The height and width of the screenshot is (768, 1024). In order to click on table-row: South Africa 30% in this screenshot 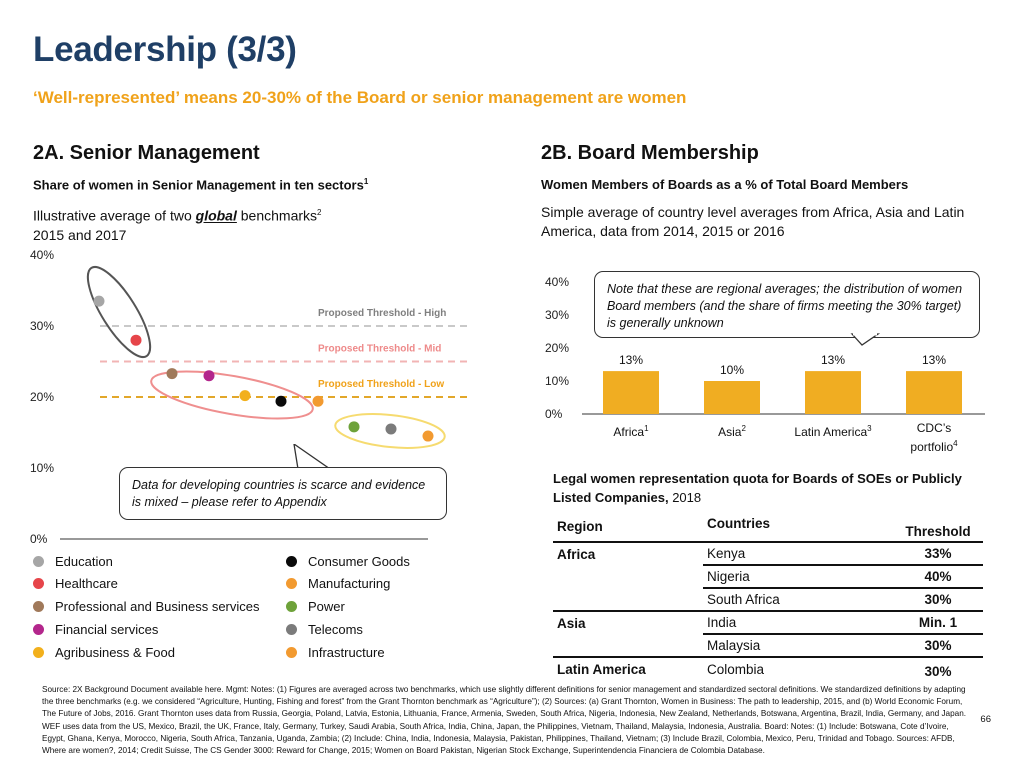, I will do `click(768, 600)`.